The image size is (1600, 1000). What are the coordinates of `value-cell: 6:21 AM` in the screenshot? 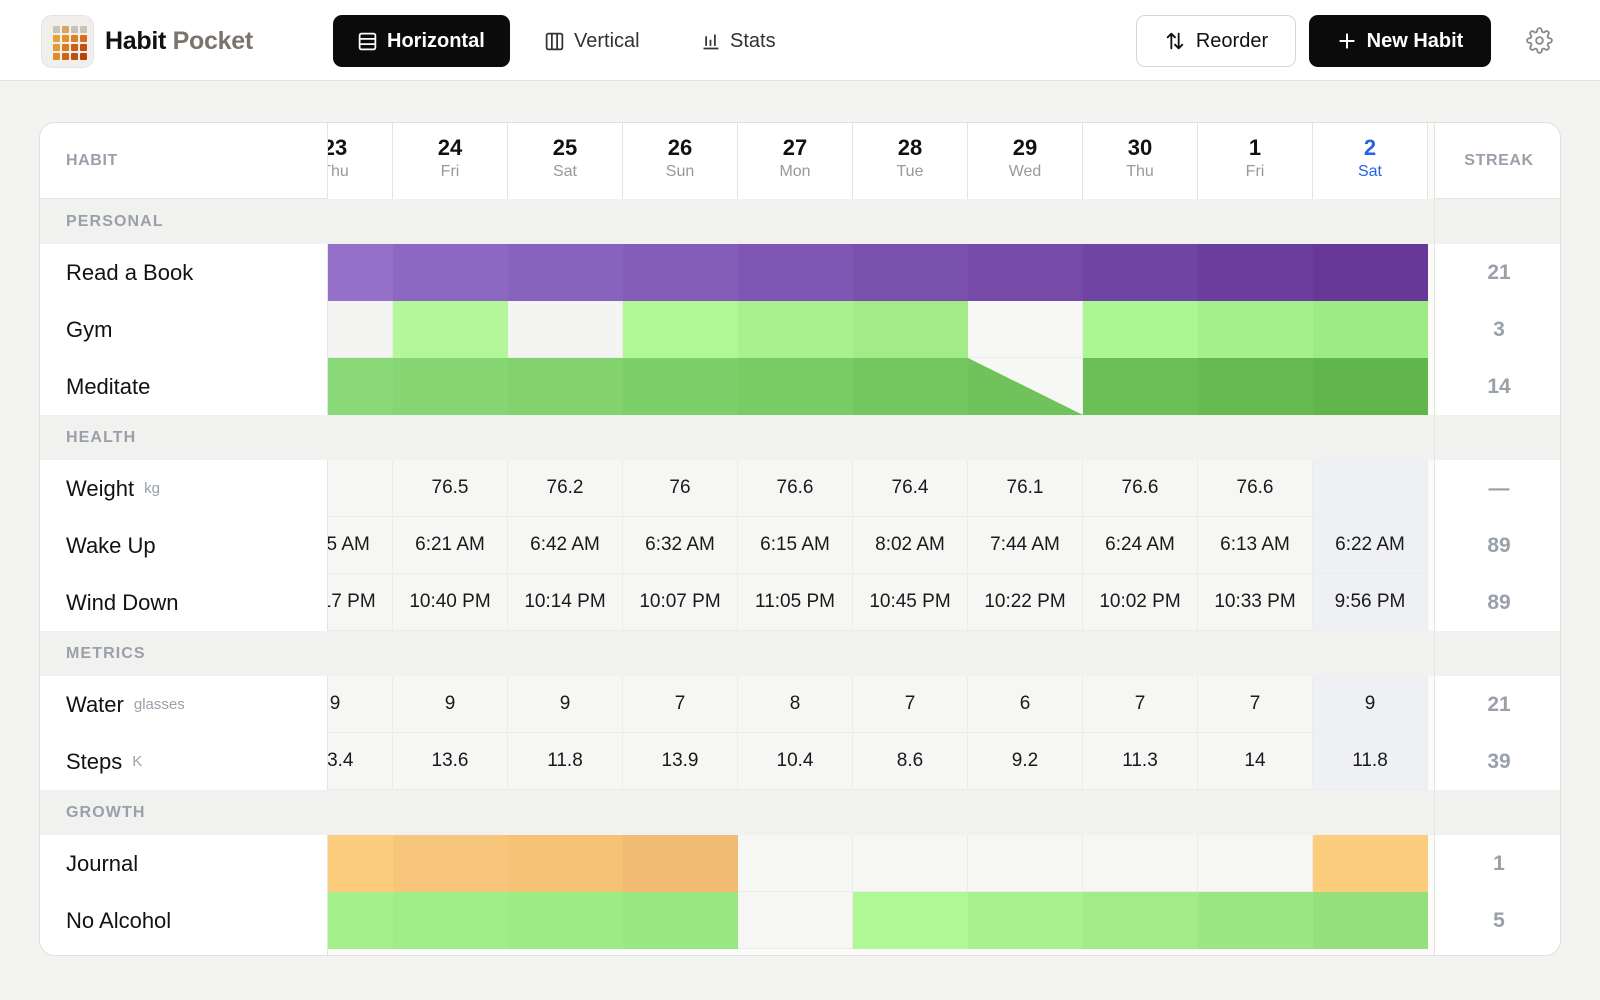 It's located at (450, 545).